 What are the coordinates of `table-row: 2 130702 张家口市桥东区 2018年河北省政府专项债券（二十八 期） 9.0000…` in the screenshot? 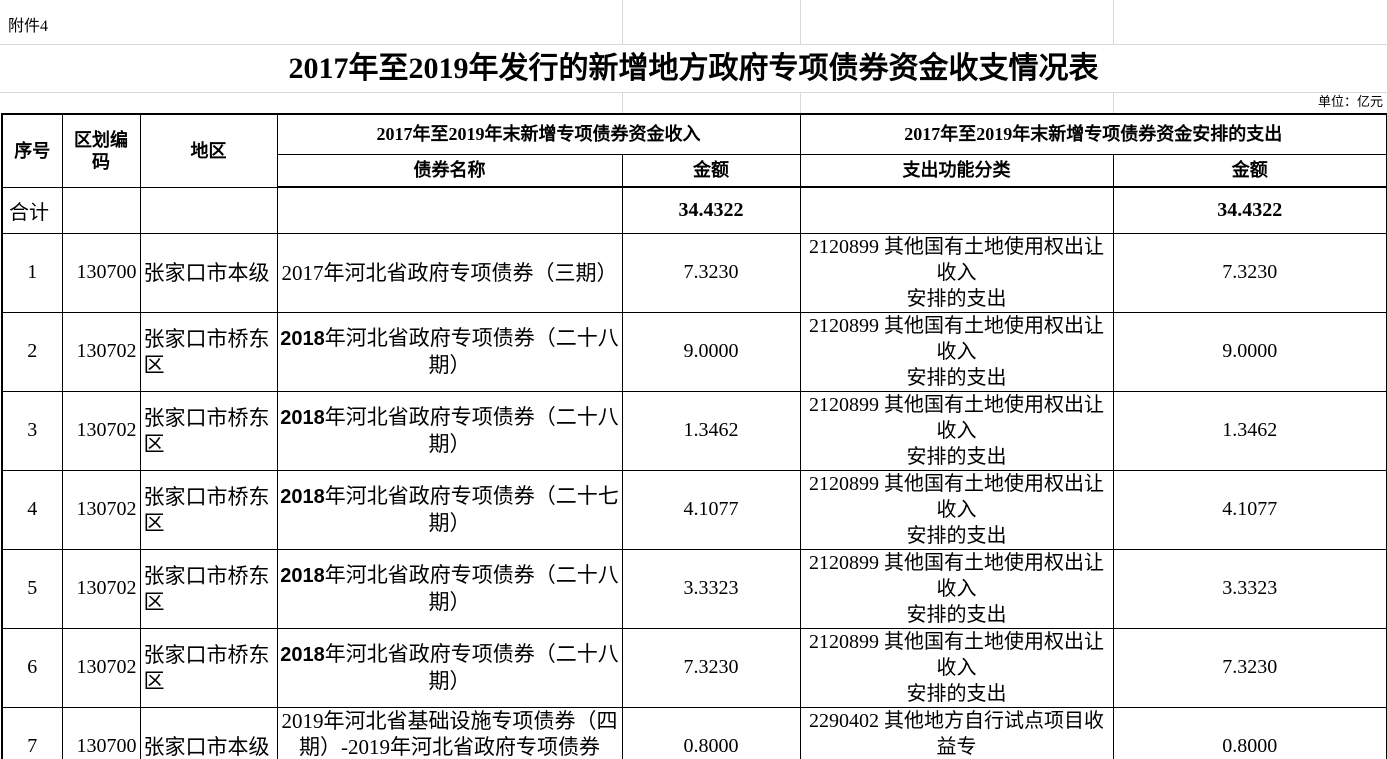 It's located at (694, 351).